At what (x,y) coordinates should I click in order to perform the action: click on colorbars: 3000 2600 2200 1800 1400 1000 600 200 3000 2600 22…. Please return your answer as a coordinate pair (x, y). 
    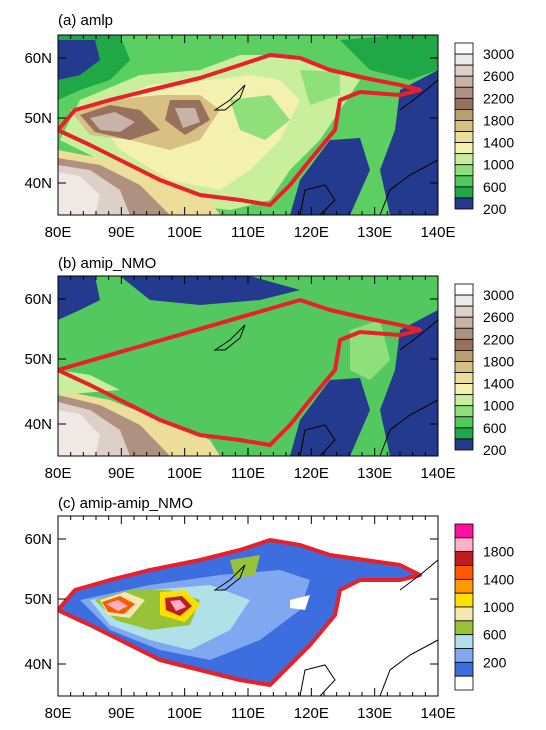
    Looking at the image, I should click on (484, 366).